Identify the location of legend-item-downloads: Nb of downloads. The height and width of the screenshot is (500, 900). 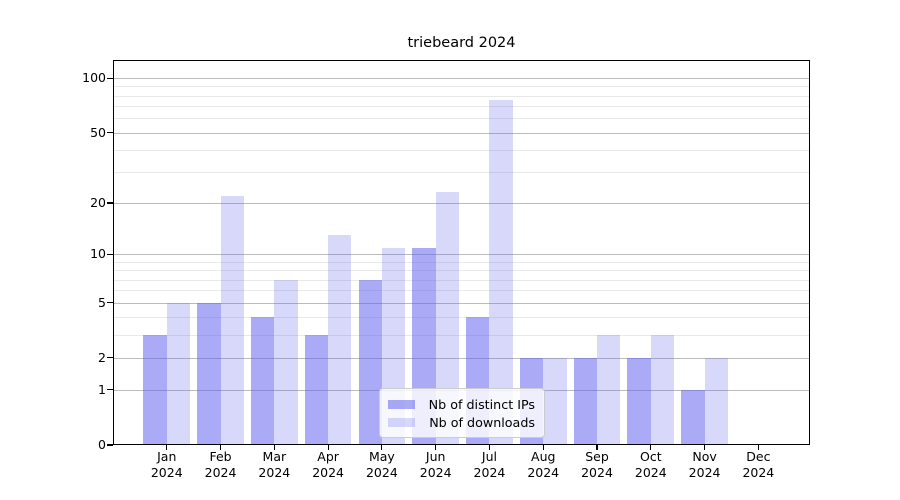
(461, 422).